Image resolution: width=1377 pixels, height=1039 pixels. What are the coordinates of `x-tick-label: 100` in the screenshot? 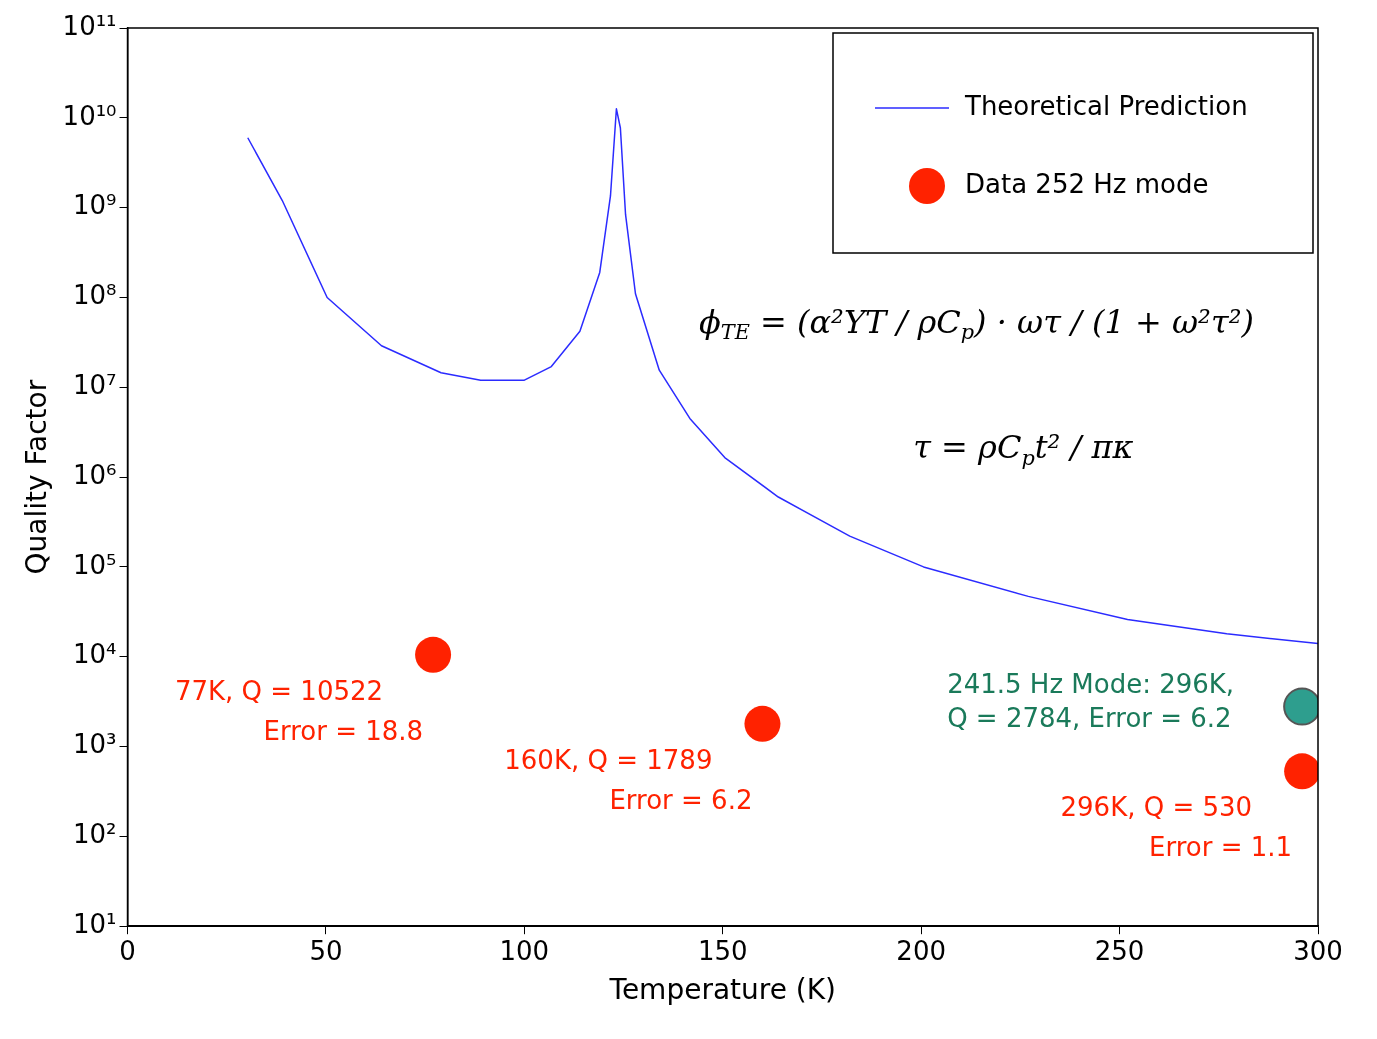 It's located at (524, 950).